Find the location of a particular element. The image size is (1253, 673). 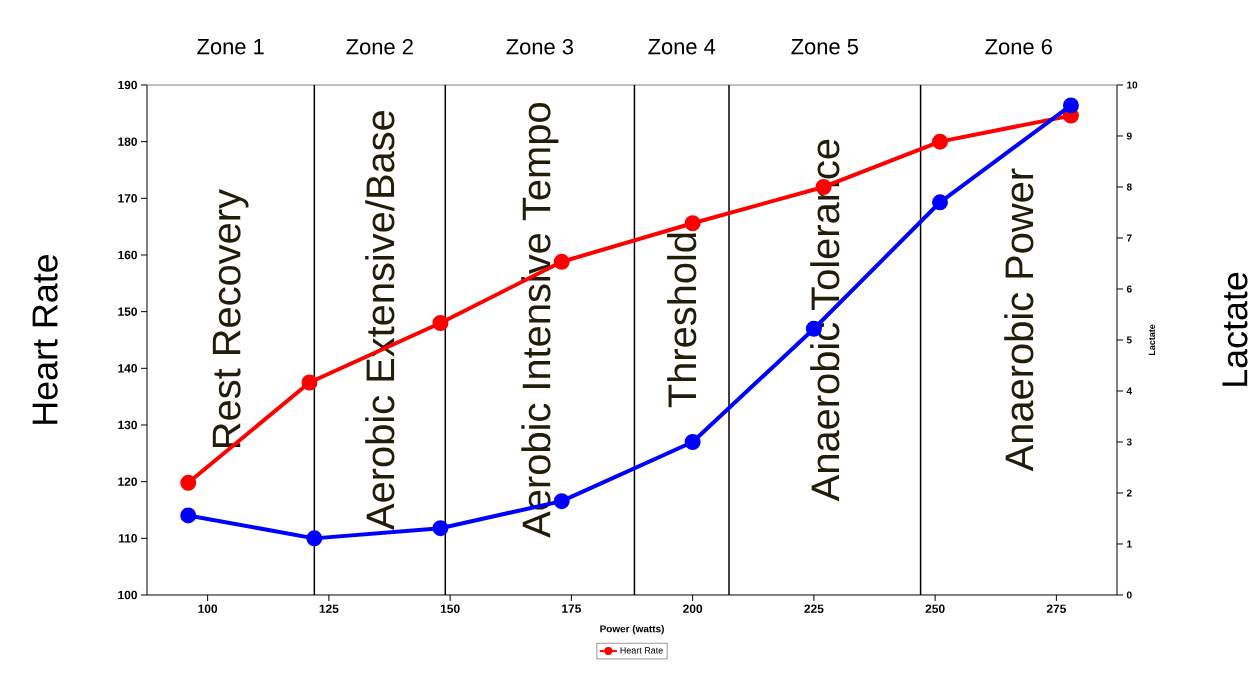

y-tick-label: 150 is located at coordinates (127, 311).